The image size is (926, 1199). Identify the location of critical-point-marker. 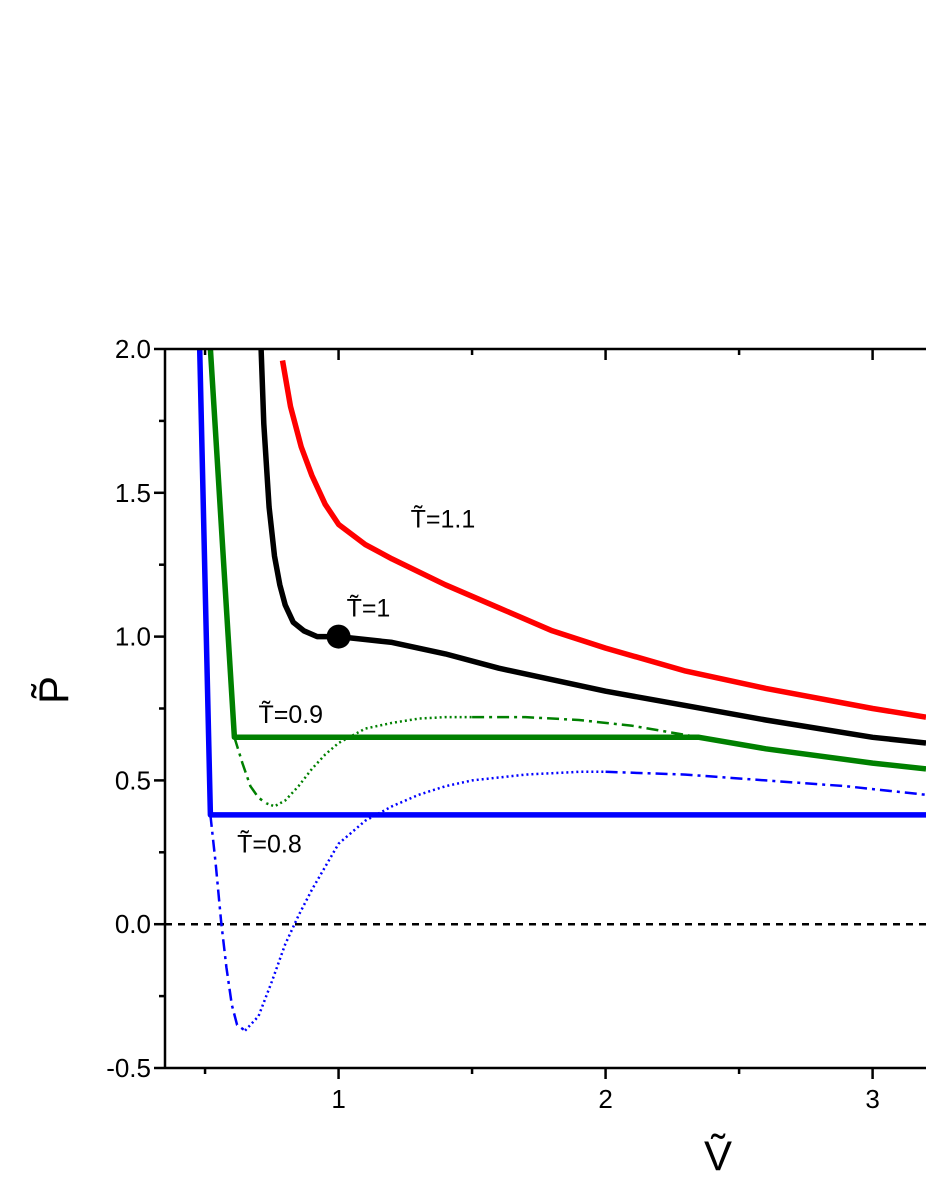
(338, 636).